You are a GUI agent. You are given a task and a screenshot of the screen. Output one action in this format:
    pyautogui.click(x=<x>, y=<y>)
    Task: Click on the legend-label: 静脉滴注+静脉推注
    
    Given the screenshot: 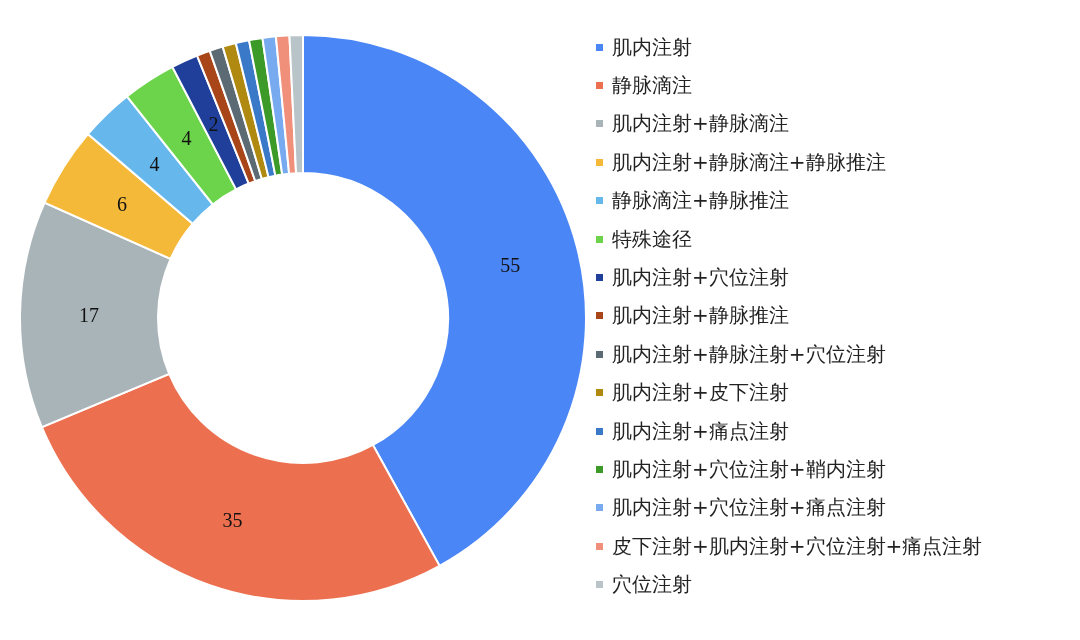 What is the action you would take?
    pyautogui.click(x=700, y=201)
    